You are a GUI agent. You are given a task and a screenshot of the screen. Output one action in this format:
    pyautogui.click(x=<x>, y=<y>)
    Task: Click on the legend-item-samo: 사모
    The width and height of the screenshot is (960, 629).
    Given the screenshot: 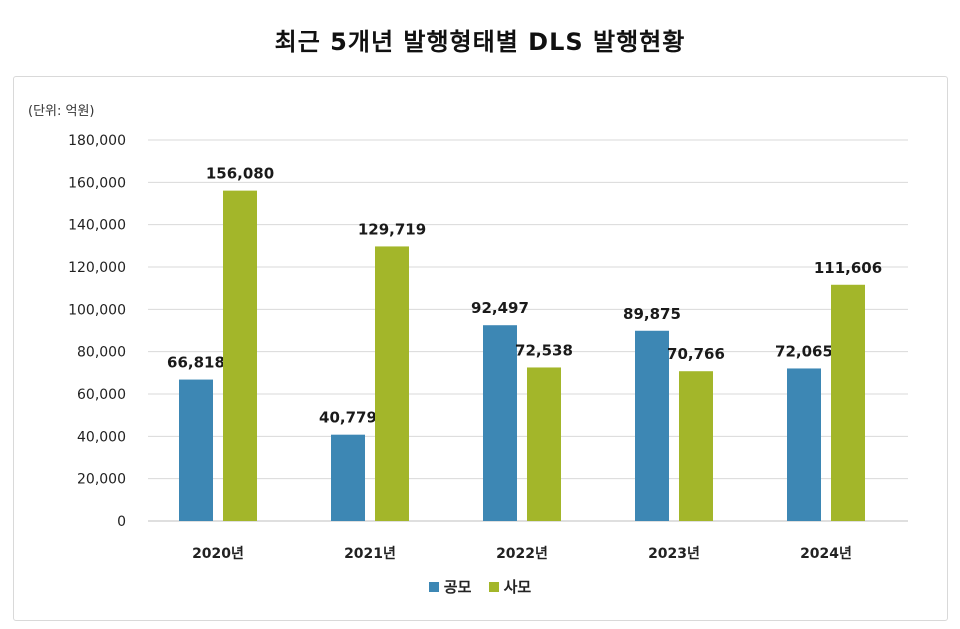 What is the action you would take?
    pyautogui.click(x=510, y=586)
    